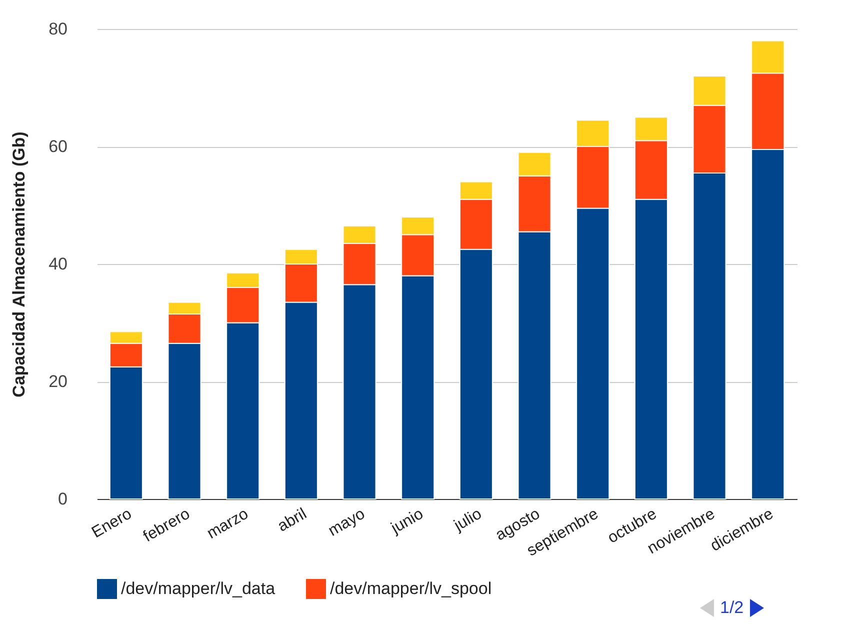  What do you see at coordinates (58, 381) in the screenshot?
I see `y-tick-label: 20` at bounding box center [58, 381].